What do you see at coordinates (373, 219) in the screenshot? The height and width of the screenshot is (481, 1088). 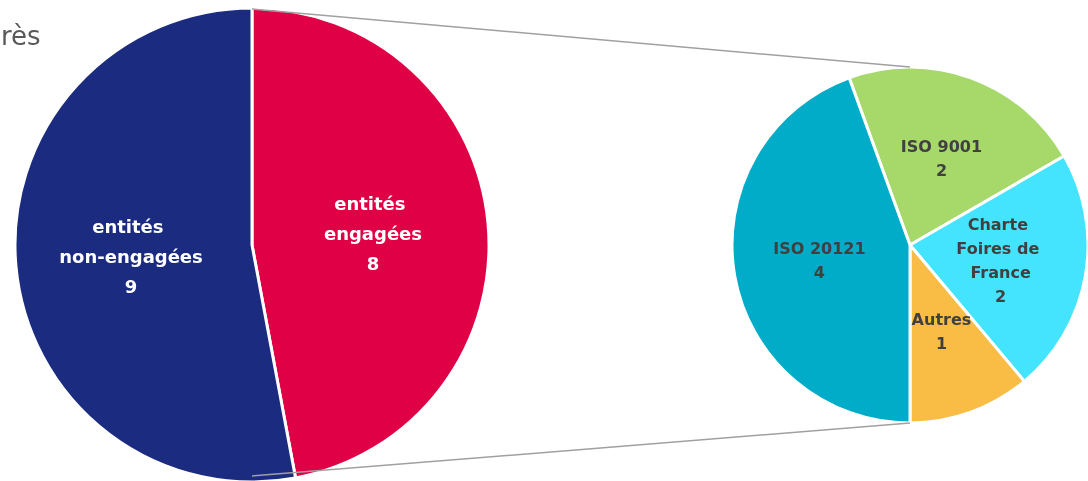 I see `slice-label: entités engagées` at bounding box center [373, 219].